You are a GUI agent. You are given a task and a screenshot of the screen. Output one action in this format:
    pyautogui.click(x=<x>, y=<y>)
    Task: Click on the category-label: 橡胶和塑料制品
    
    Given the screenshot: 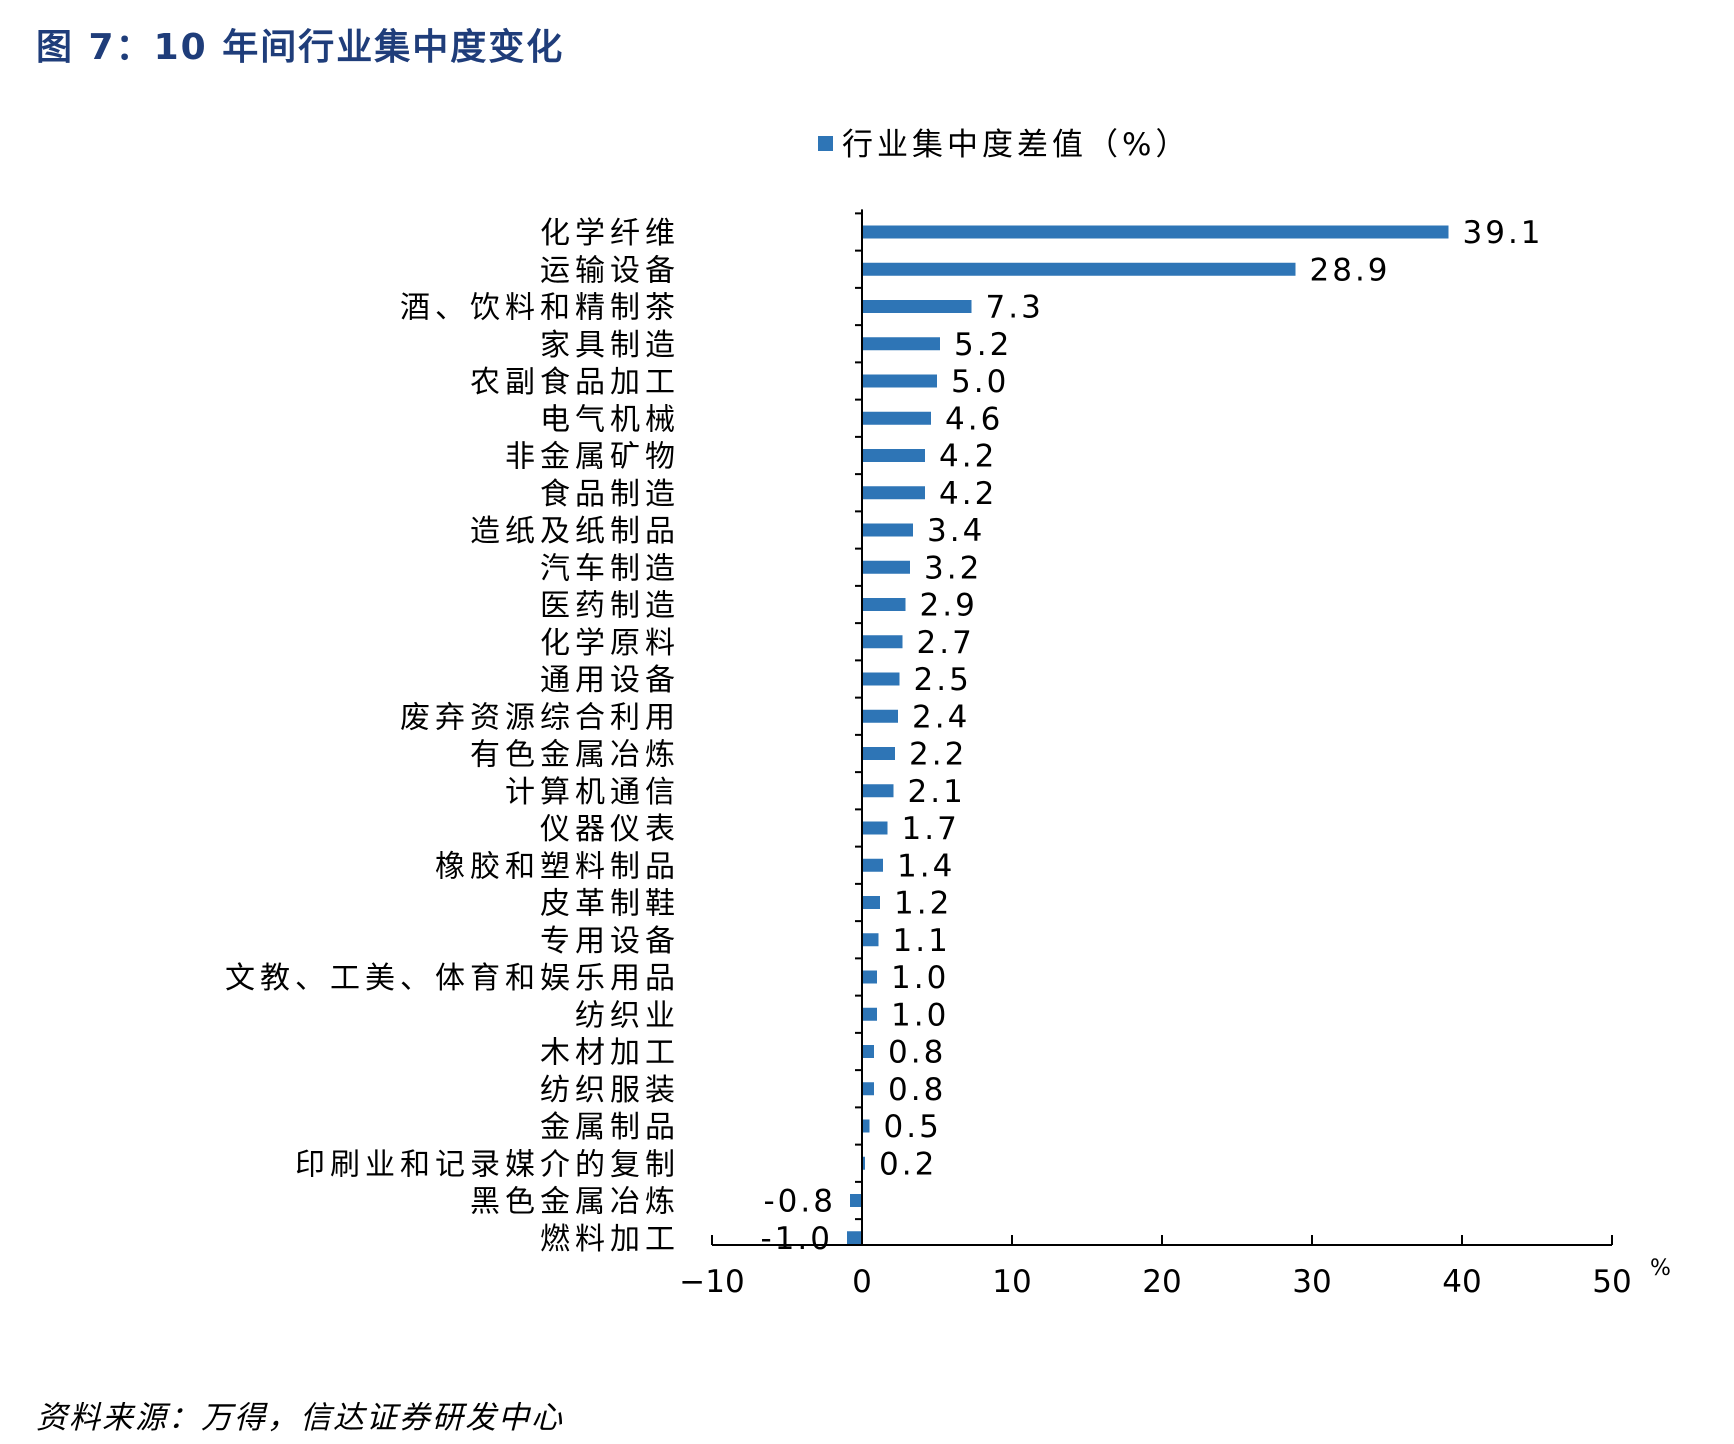 What is the action you would take?
    pyautogui.click(x=557, y=866)
    